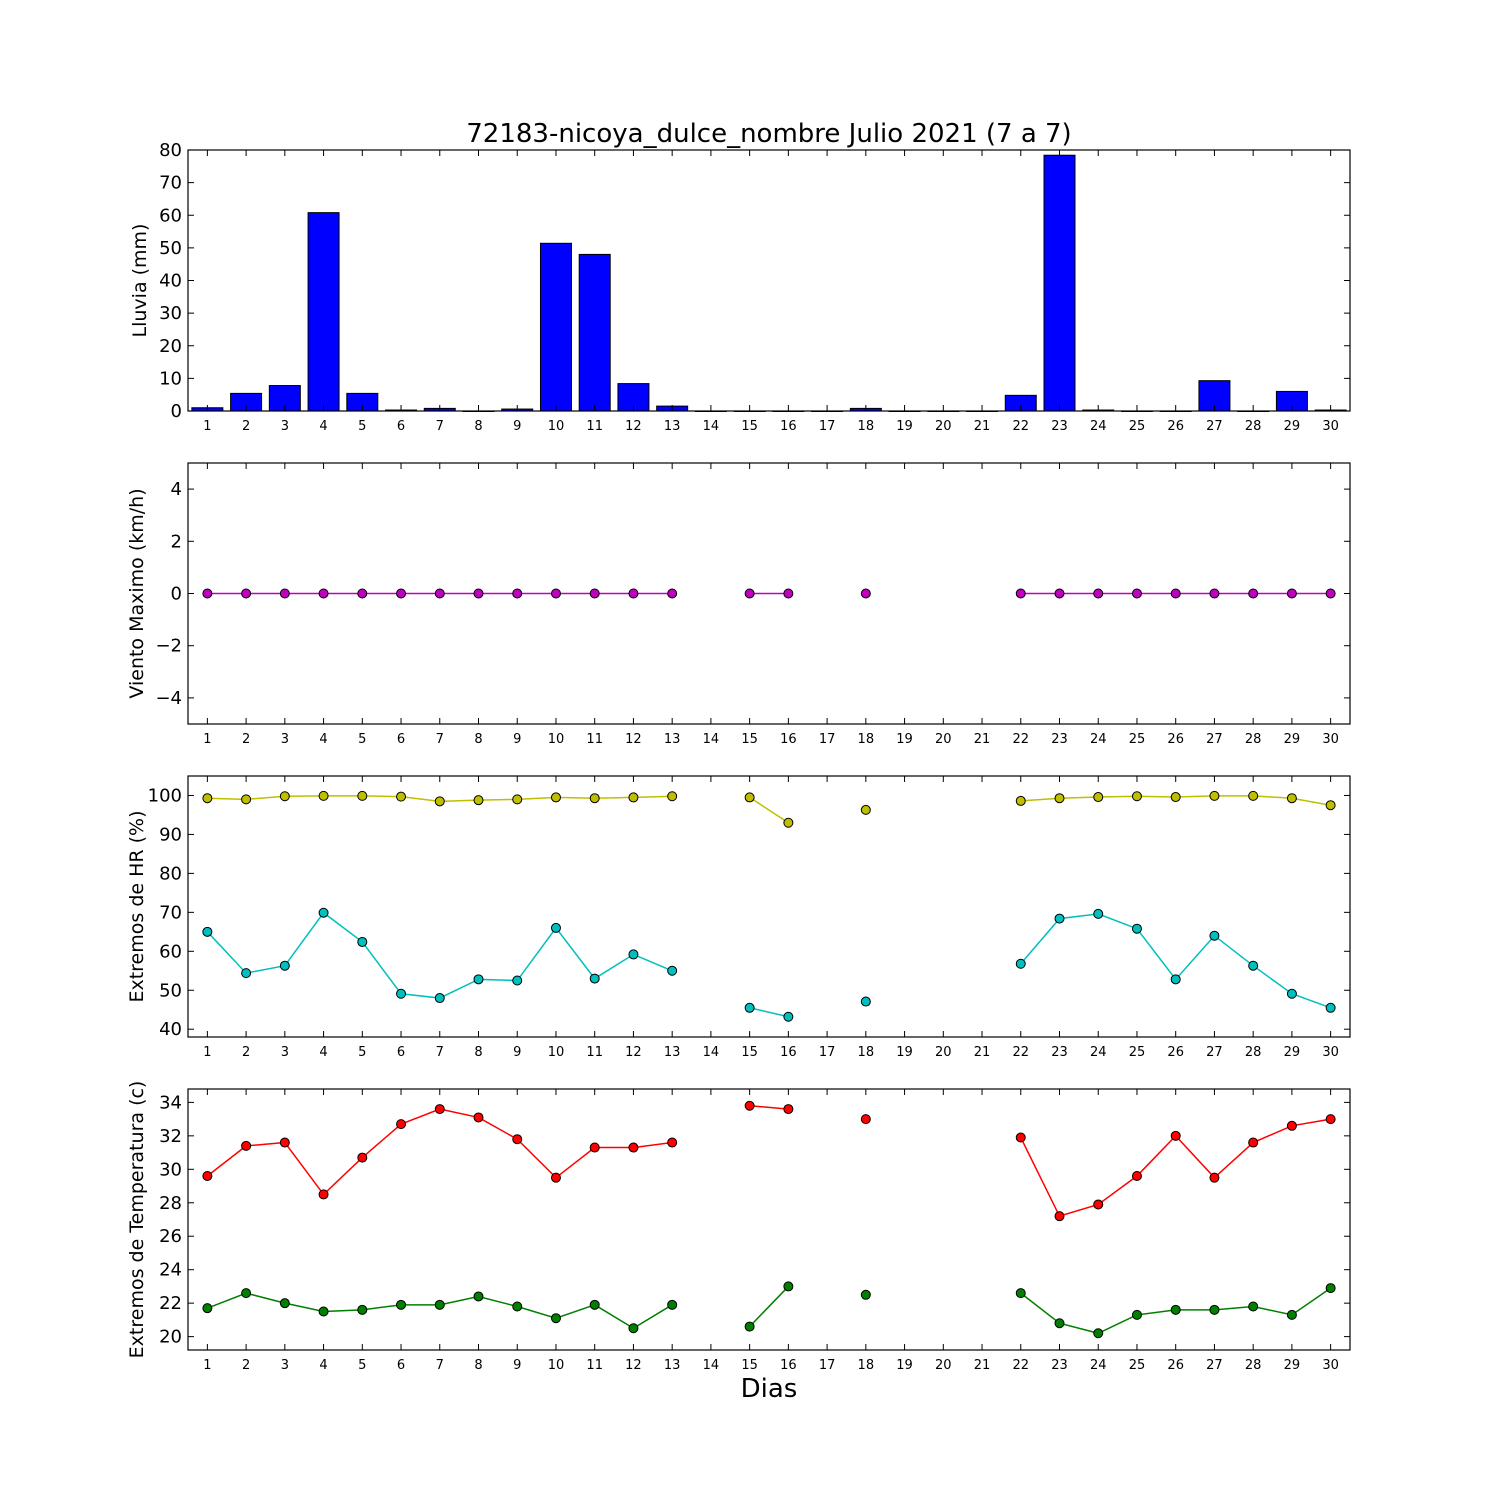 Image resolution: width=1500 pixels, height=1500 pixels. Describe the element at coordinates (170, 150) in the screenshot. I see `y-tick-label: 80` at that location.